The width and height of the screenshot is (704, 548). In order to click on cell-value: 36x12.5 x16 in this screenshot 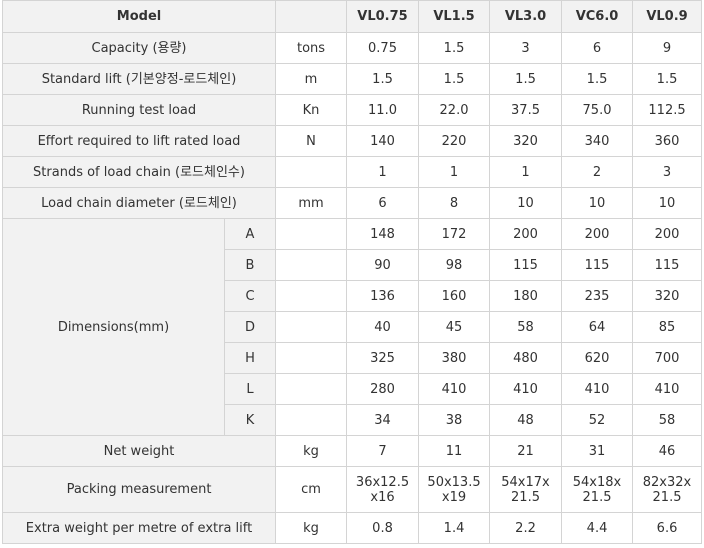, I will do `click(383, 489)`.